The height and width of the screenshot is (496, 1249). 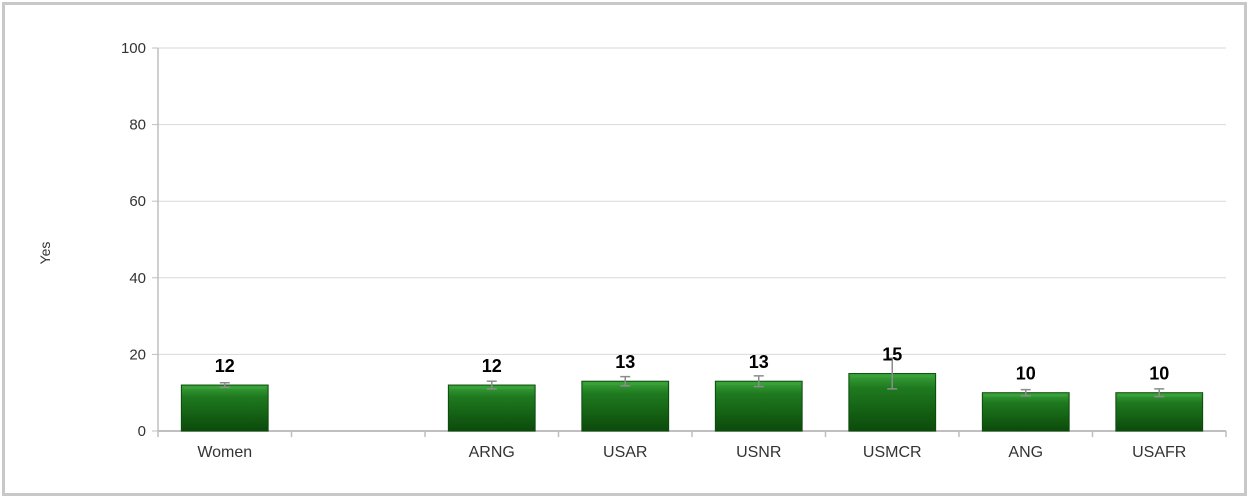 What do you see at coordinates (224, 408) in the screenshot?
I see `bar-women` at bounding box center [224, 408].